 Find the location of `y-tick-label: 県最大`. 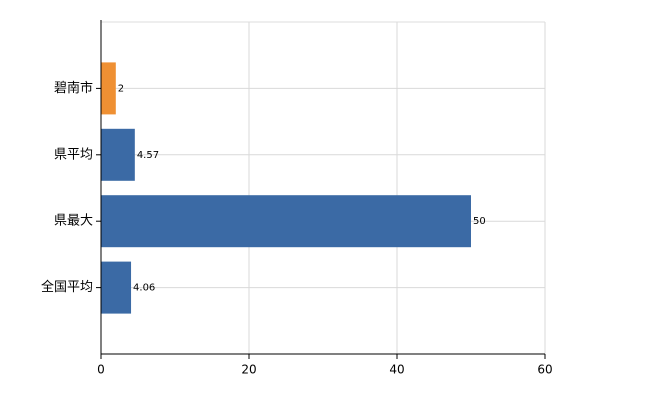

y-tick-label: 県最大 is located at coordinates (73, 221).